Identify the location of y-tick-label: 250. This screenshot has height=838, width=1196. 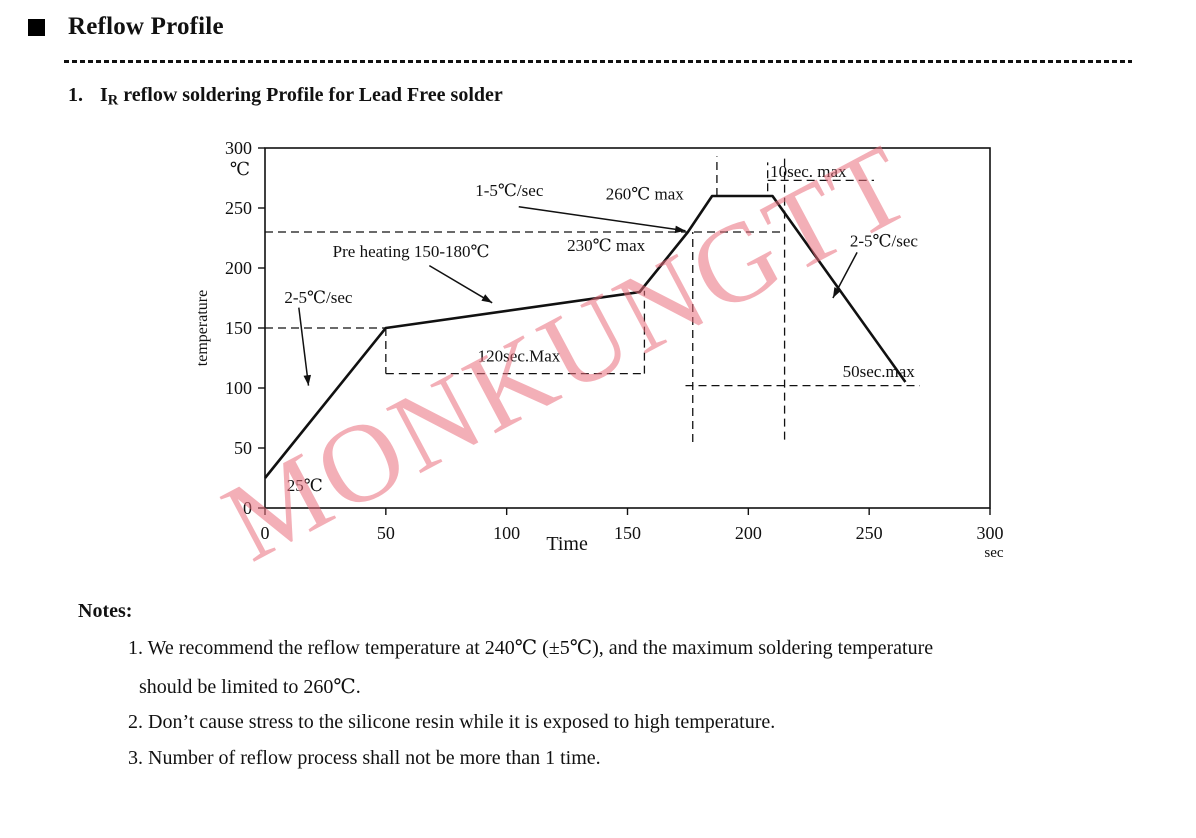
(238, 208).